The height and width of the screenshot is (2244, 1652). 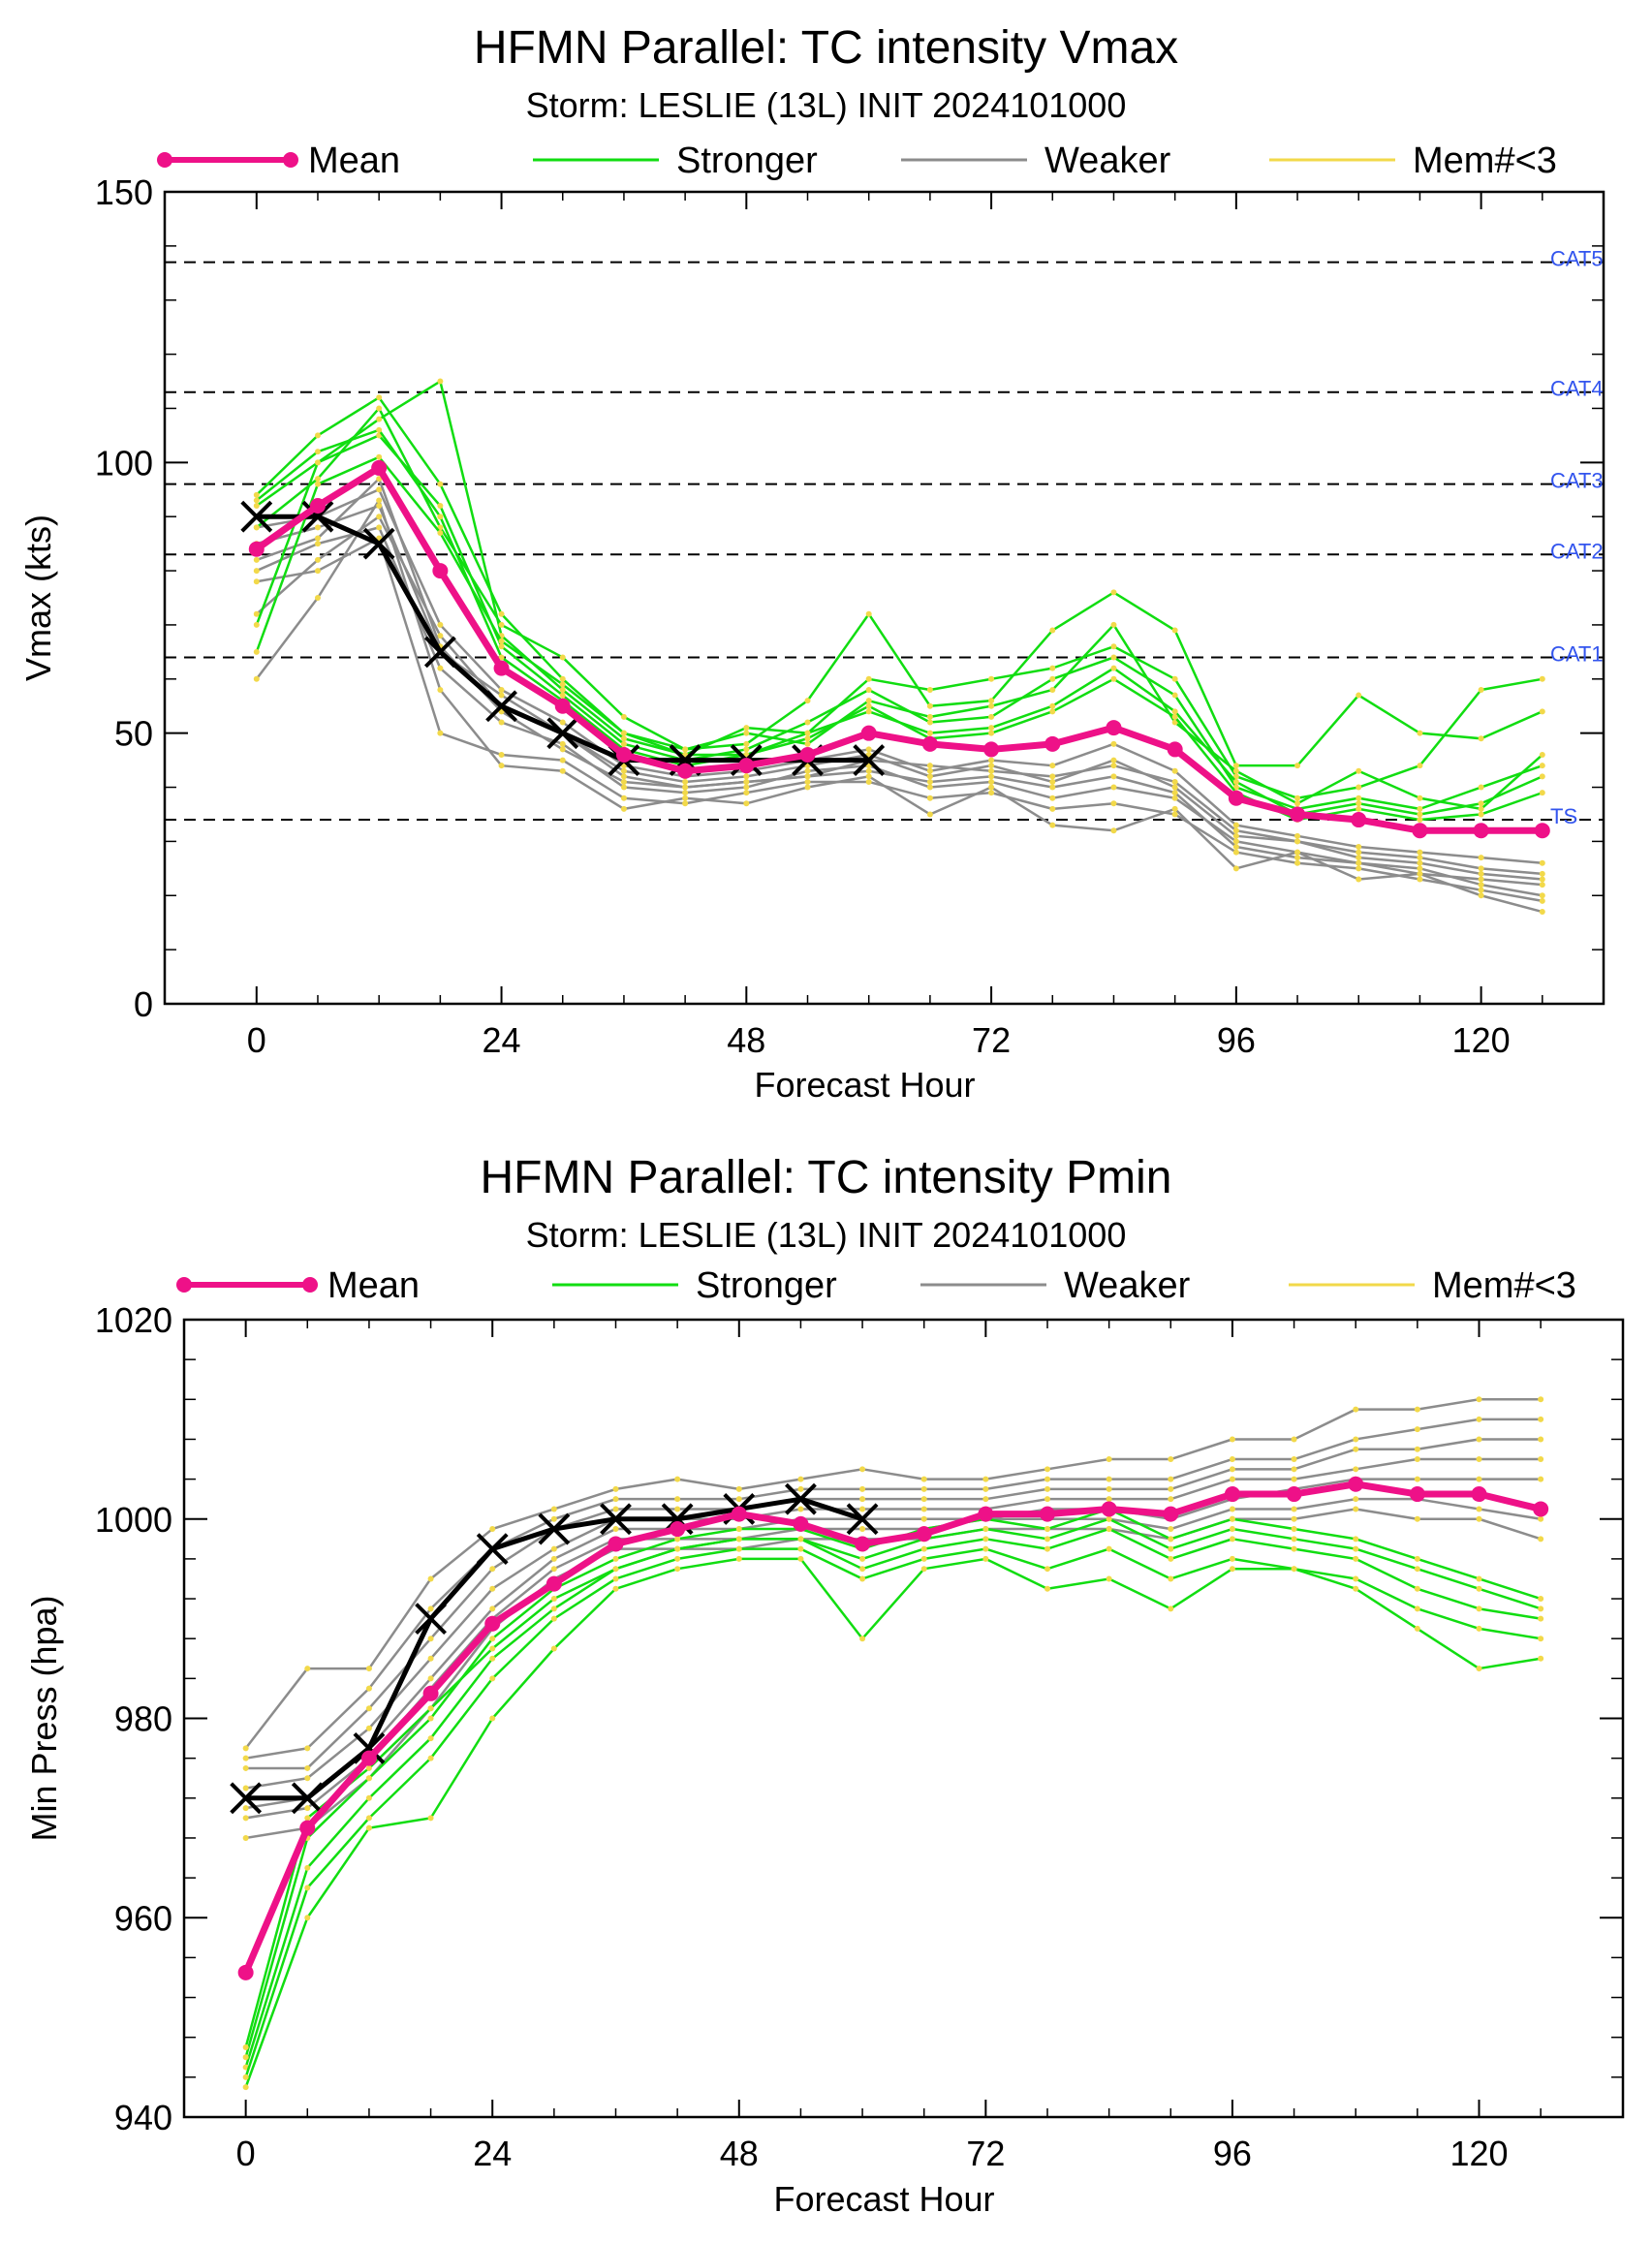 I want to click on chart-subtitle: Storm: LESLIE (13L) INIT 2024101000, so click(x=826, y=105).